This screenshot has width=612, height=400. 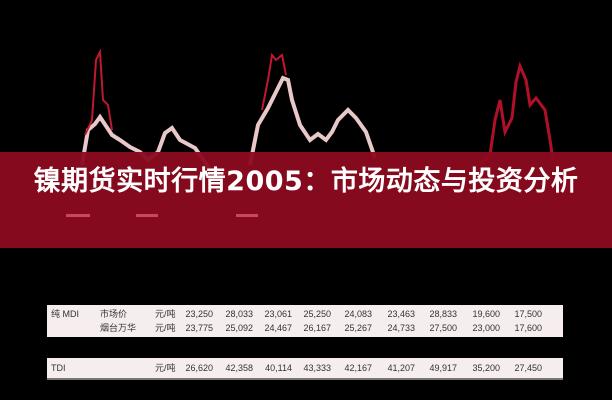 I want to click on value-cell: 24,733, so click(x=401, y=328).